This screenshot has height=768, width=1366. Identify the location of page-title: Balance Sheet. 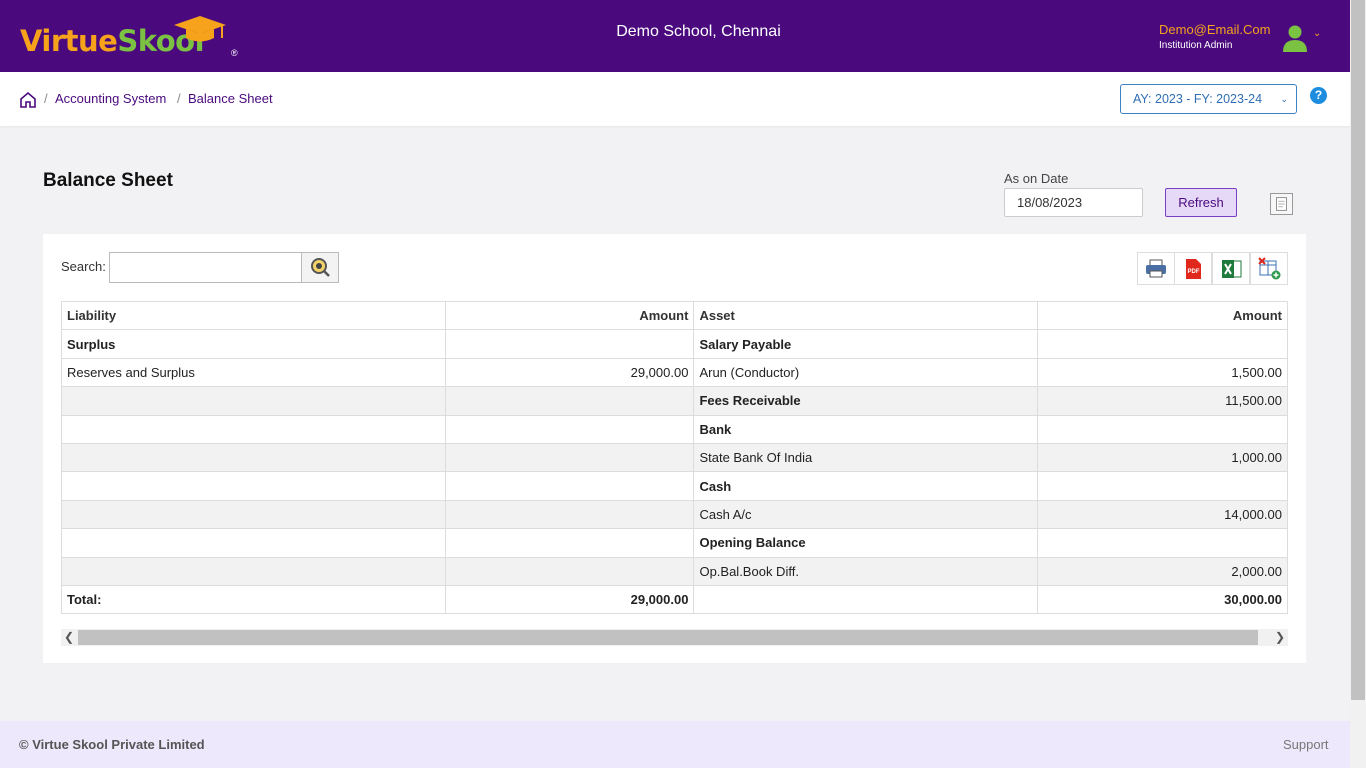
(108, 180).